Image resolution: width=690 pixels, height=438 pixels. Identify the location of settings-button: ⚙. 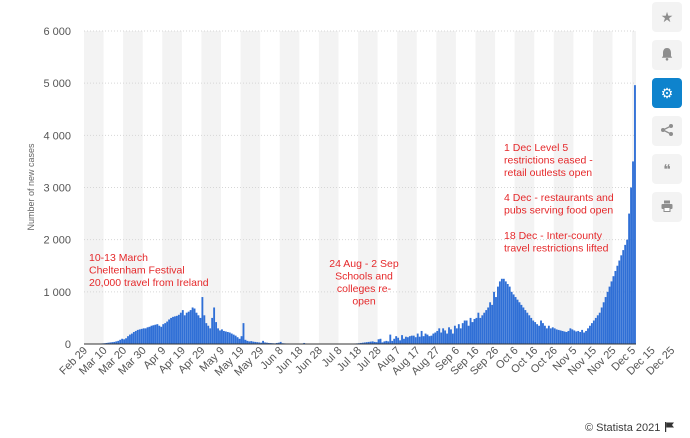
(667, 93).